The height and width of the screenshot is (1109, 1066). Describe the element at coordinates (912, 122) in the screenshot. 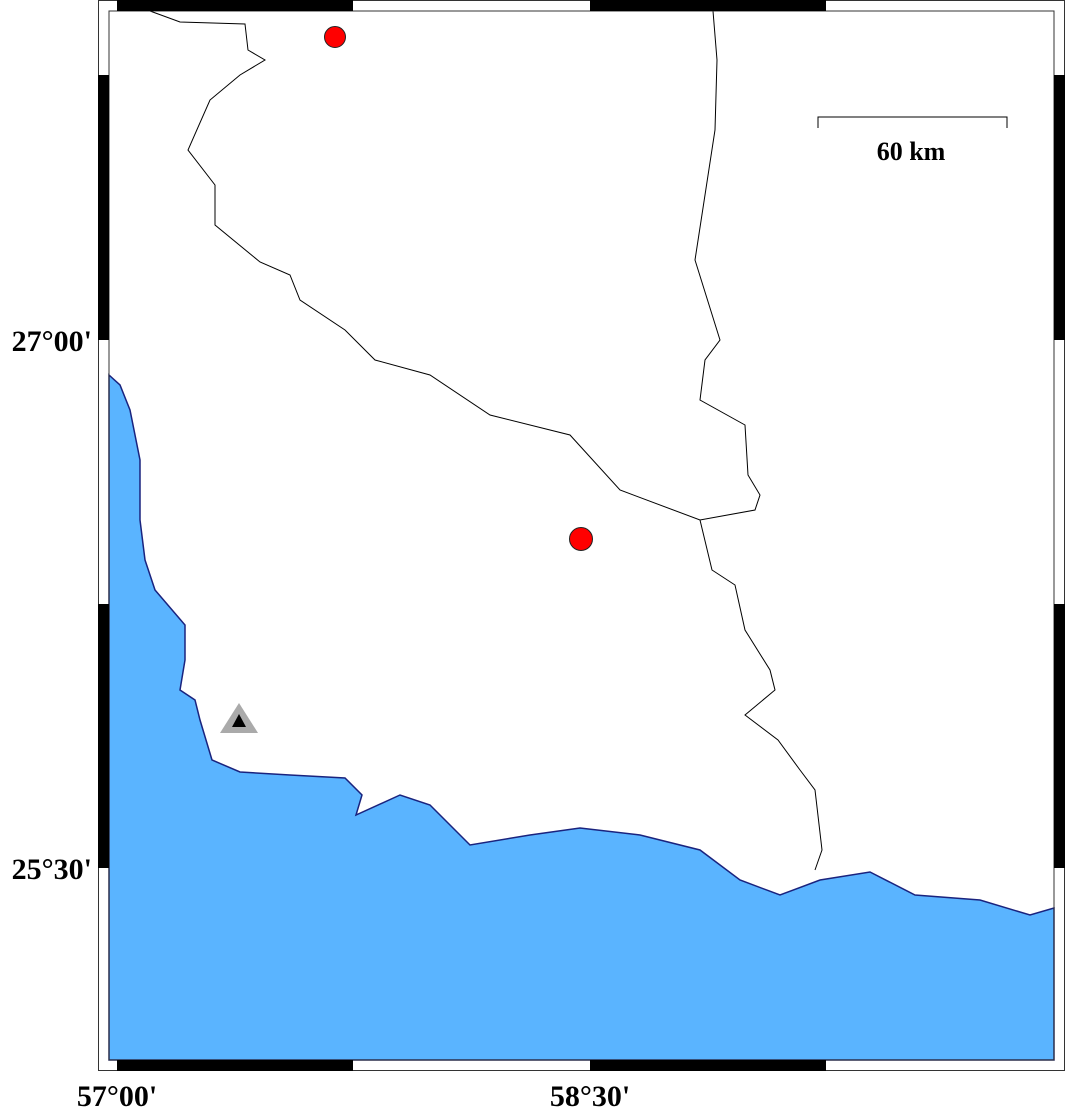

I see `scale-bar` at that location.